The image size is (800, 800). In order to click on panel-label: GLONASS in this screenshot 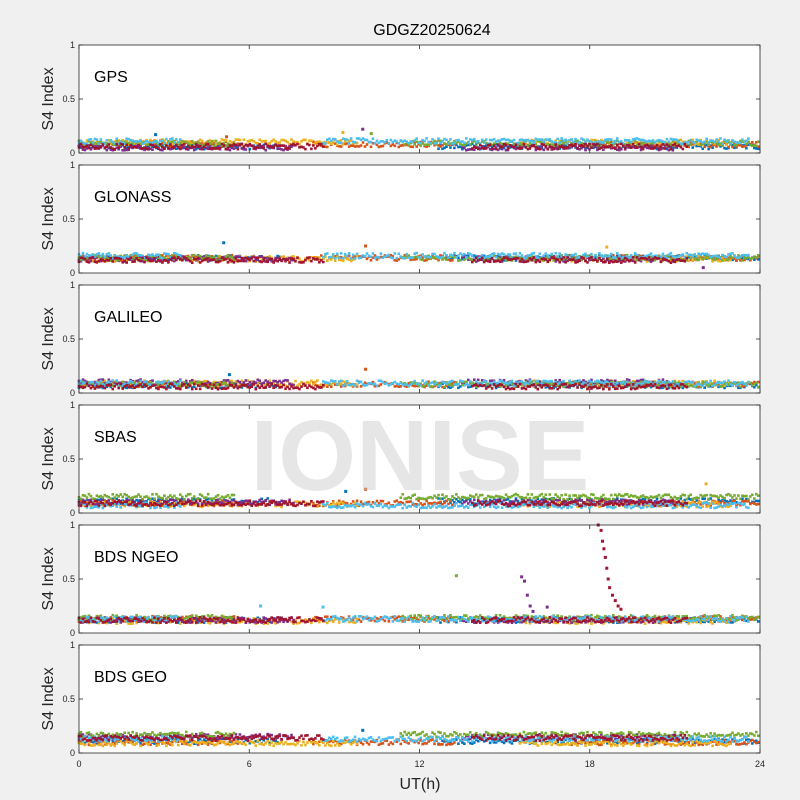, I will do `click(132, 197)`.